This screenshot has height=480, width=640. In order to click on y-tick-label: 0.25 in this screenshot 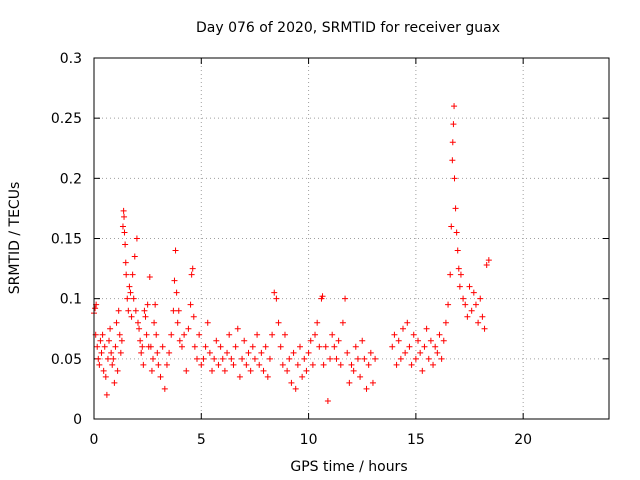, I will do `click(66, 119)`.